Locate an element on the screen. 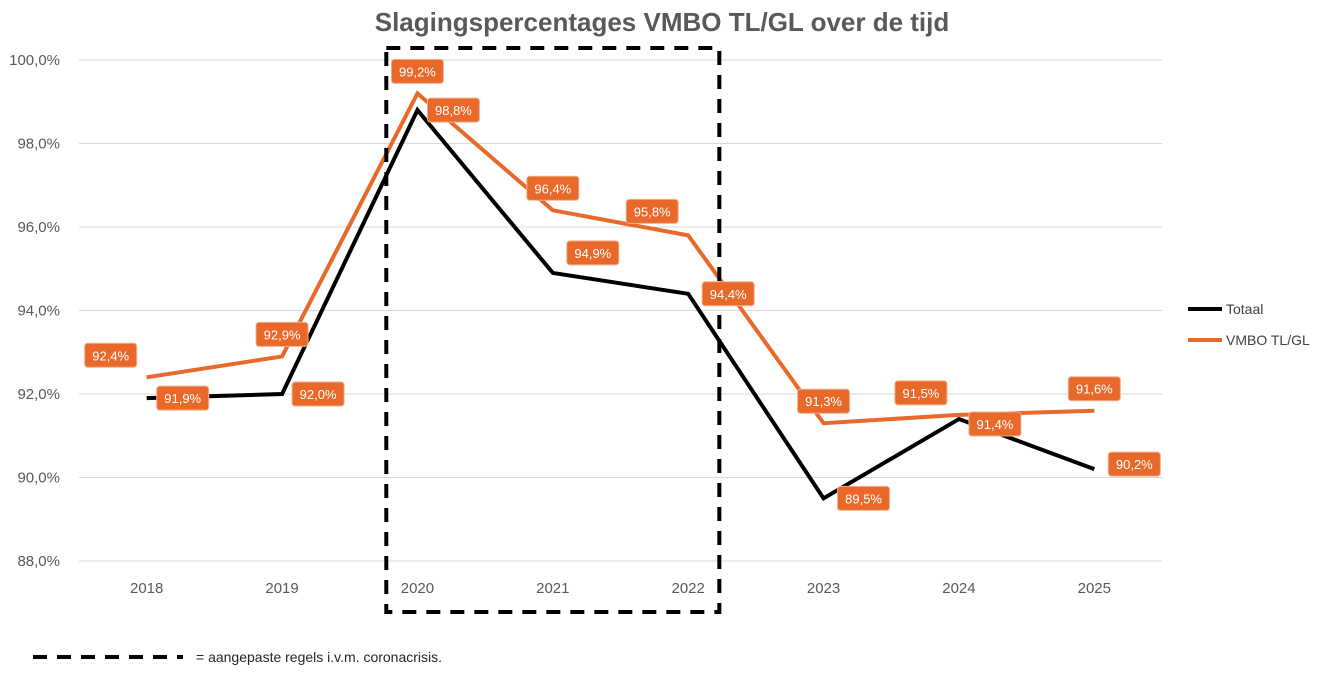  x-tick-label: 2021 is located at coordinates (552, 588).